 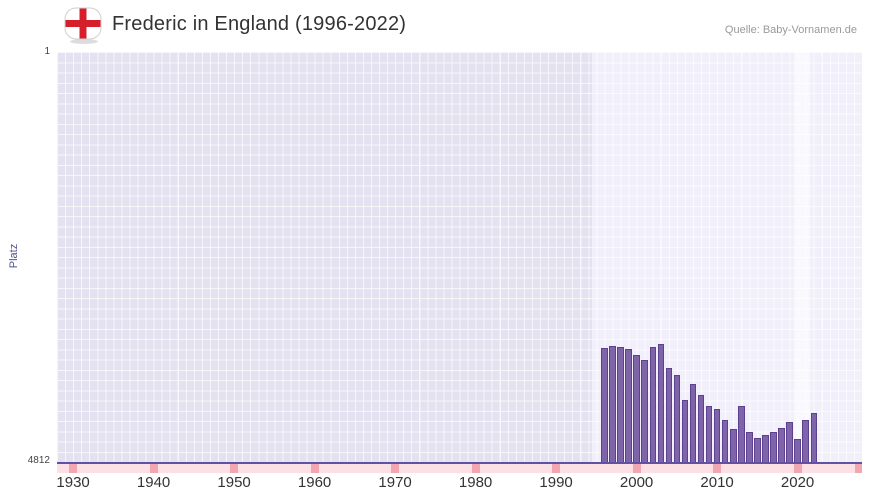 What do you see at coordinates (604, 404) in the screenshot?
I see `bar-1996` at bounding box center [604, 404].